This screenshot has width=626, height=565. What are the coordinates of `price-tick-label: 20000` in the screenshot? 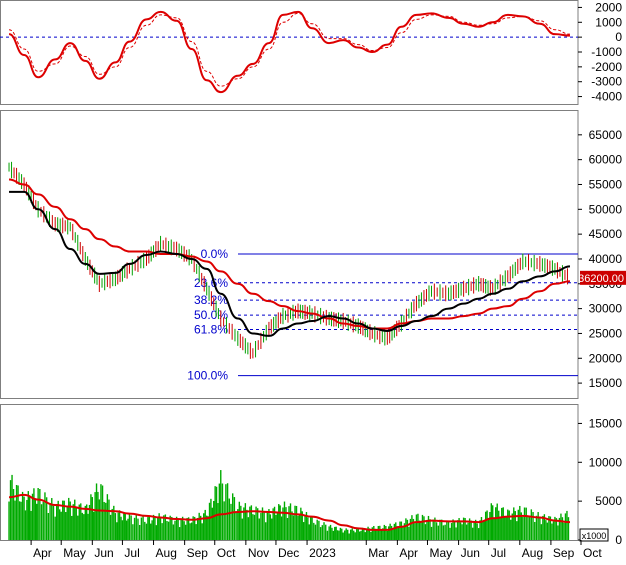 It's located at (606, 358).